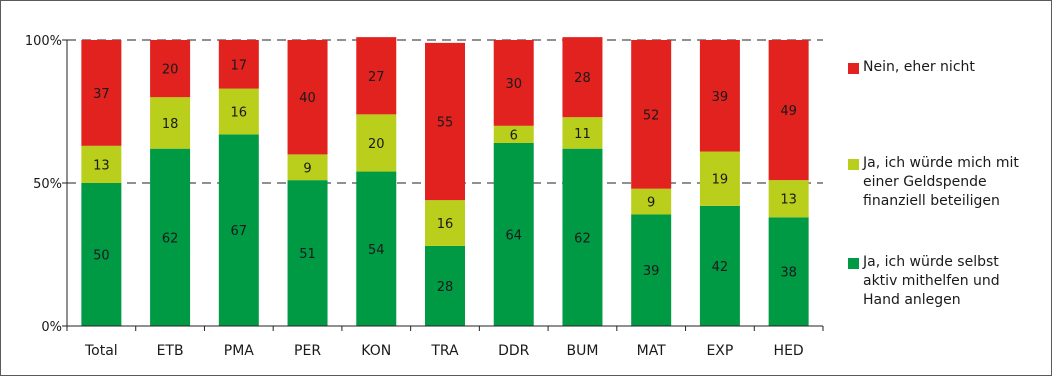  I want to click on data-label-mat-2: 52, so click(651, 115).